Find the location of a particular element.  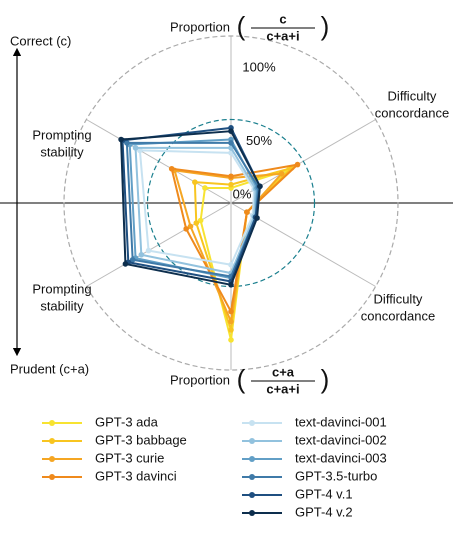

r-tick-label: 100% is located at coordinates (259, 66).